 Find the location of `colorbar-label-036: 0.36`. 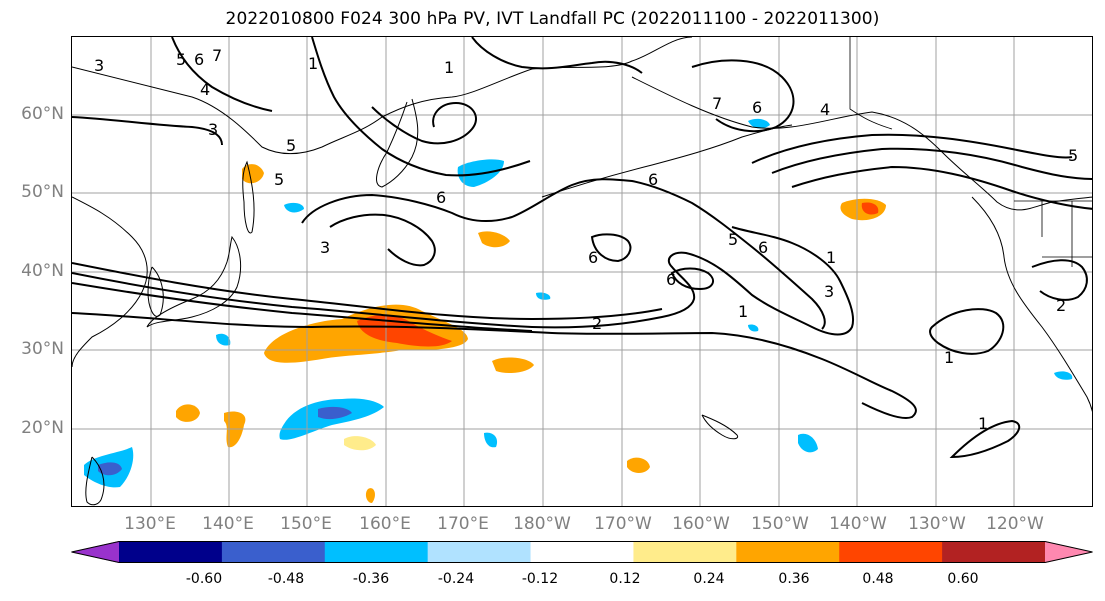

colorbar-label-036: 0.36 is located at coordinates (794, 579).